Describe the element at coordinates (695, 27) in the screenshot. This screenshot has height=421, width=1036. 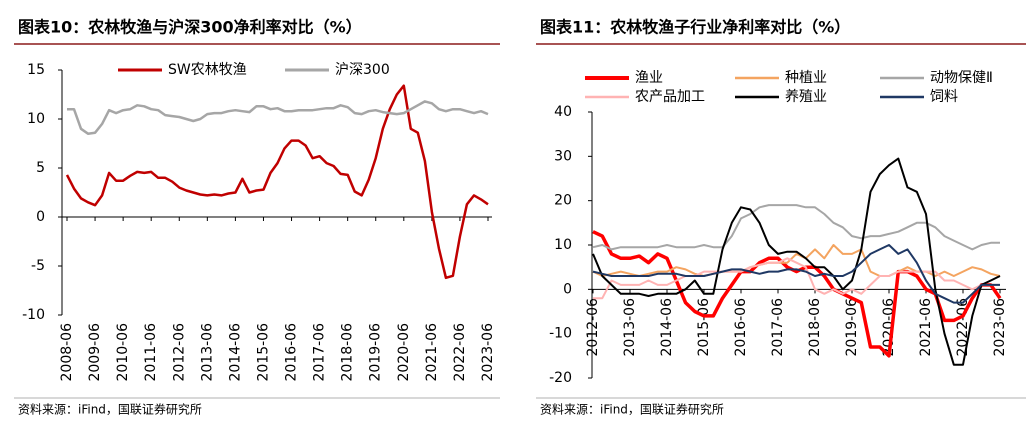
I see `chart-title: 图表11：农林牧渔子行业净利率对比（%）` at that location.